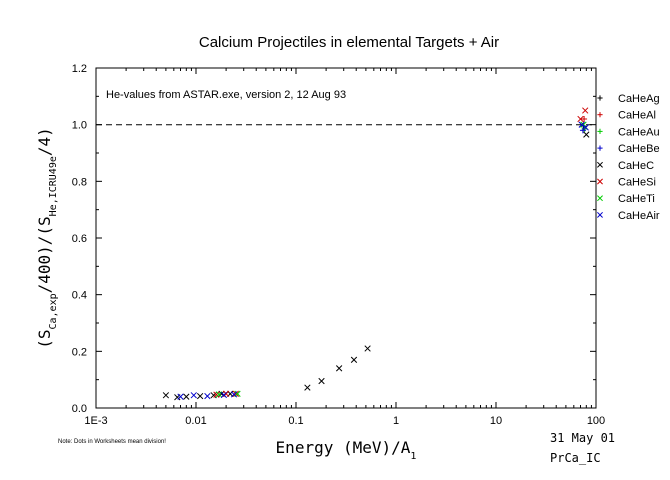 This screenshot has height=480, width=670. I want to click on legend-item-caheag: CaHeAg, so click(628, 99).